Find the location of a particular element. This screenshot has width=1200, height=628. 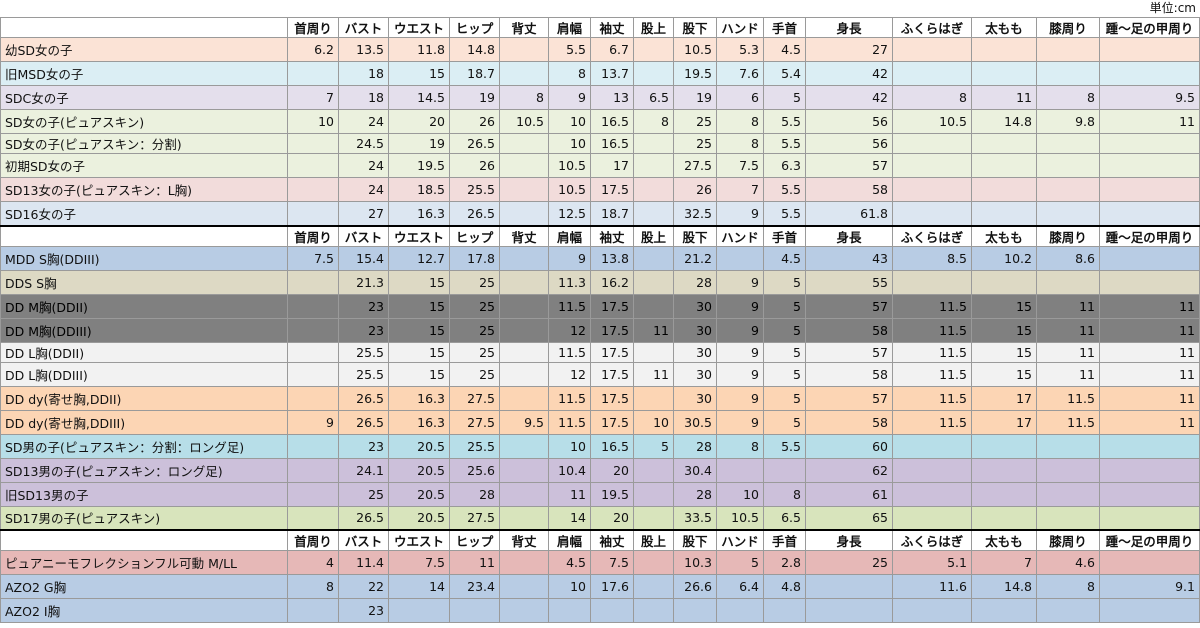

measurement-cell: 7 is located at coordinates (313, 97).